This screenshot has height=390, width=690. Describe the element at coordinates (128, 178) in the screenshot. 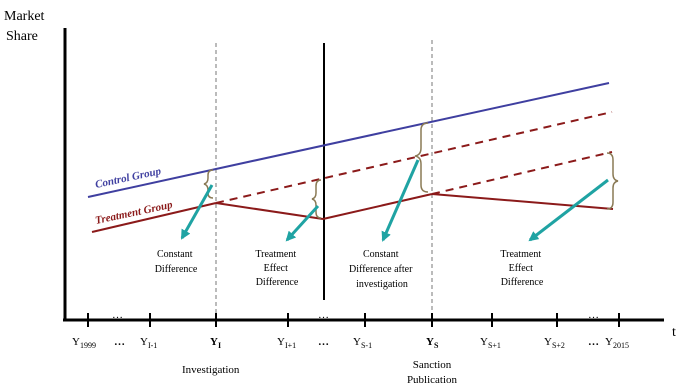

I see `control-group-label: Control Group` at that location.